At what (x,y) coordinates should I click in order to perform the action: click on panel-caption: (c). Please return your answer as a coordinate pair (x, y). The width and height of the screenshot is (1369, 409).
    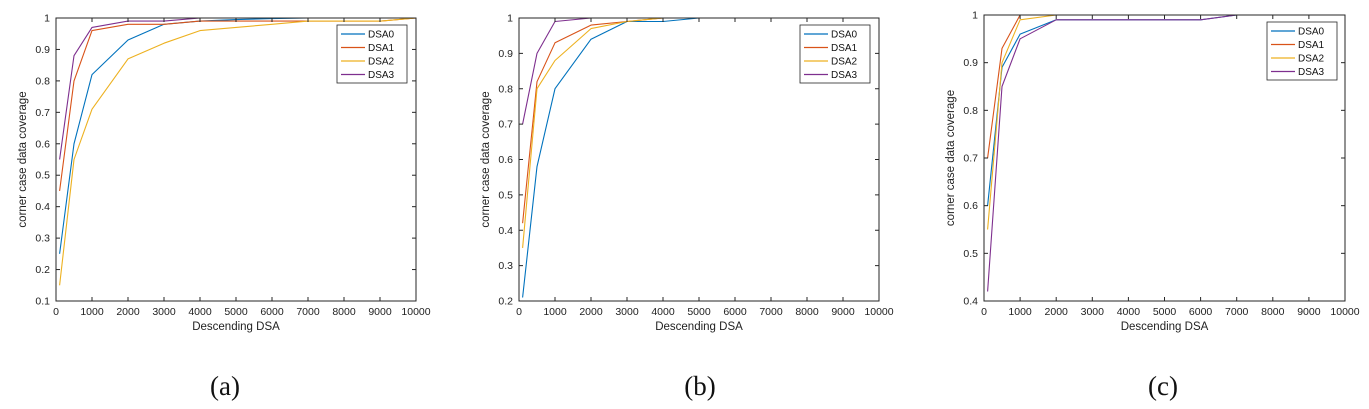
    Looking at the image, I should click on (1163, 386).